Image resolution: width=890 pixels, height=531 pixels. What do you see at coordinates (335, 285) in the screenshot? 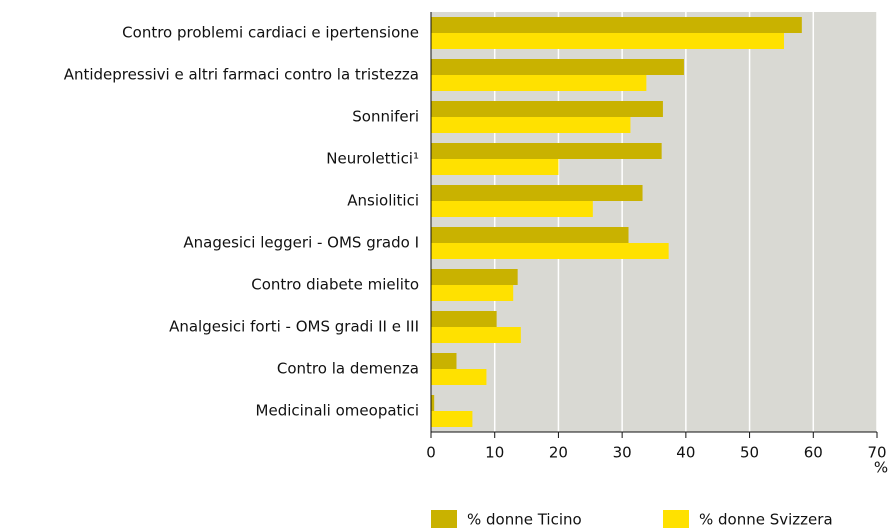
I see `y-tick-label: Contro diabete mielito` at bounding box center [335, 285].